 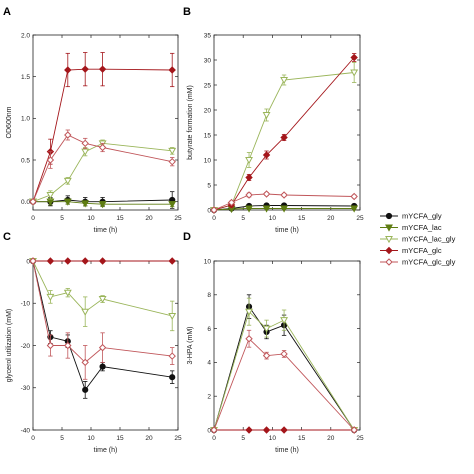 What do you see at coordinates (209, 185) in the screenshot?
I see `y-tick-label: 5` at bounding box center [209, 185].